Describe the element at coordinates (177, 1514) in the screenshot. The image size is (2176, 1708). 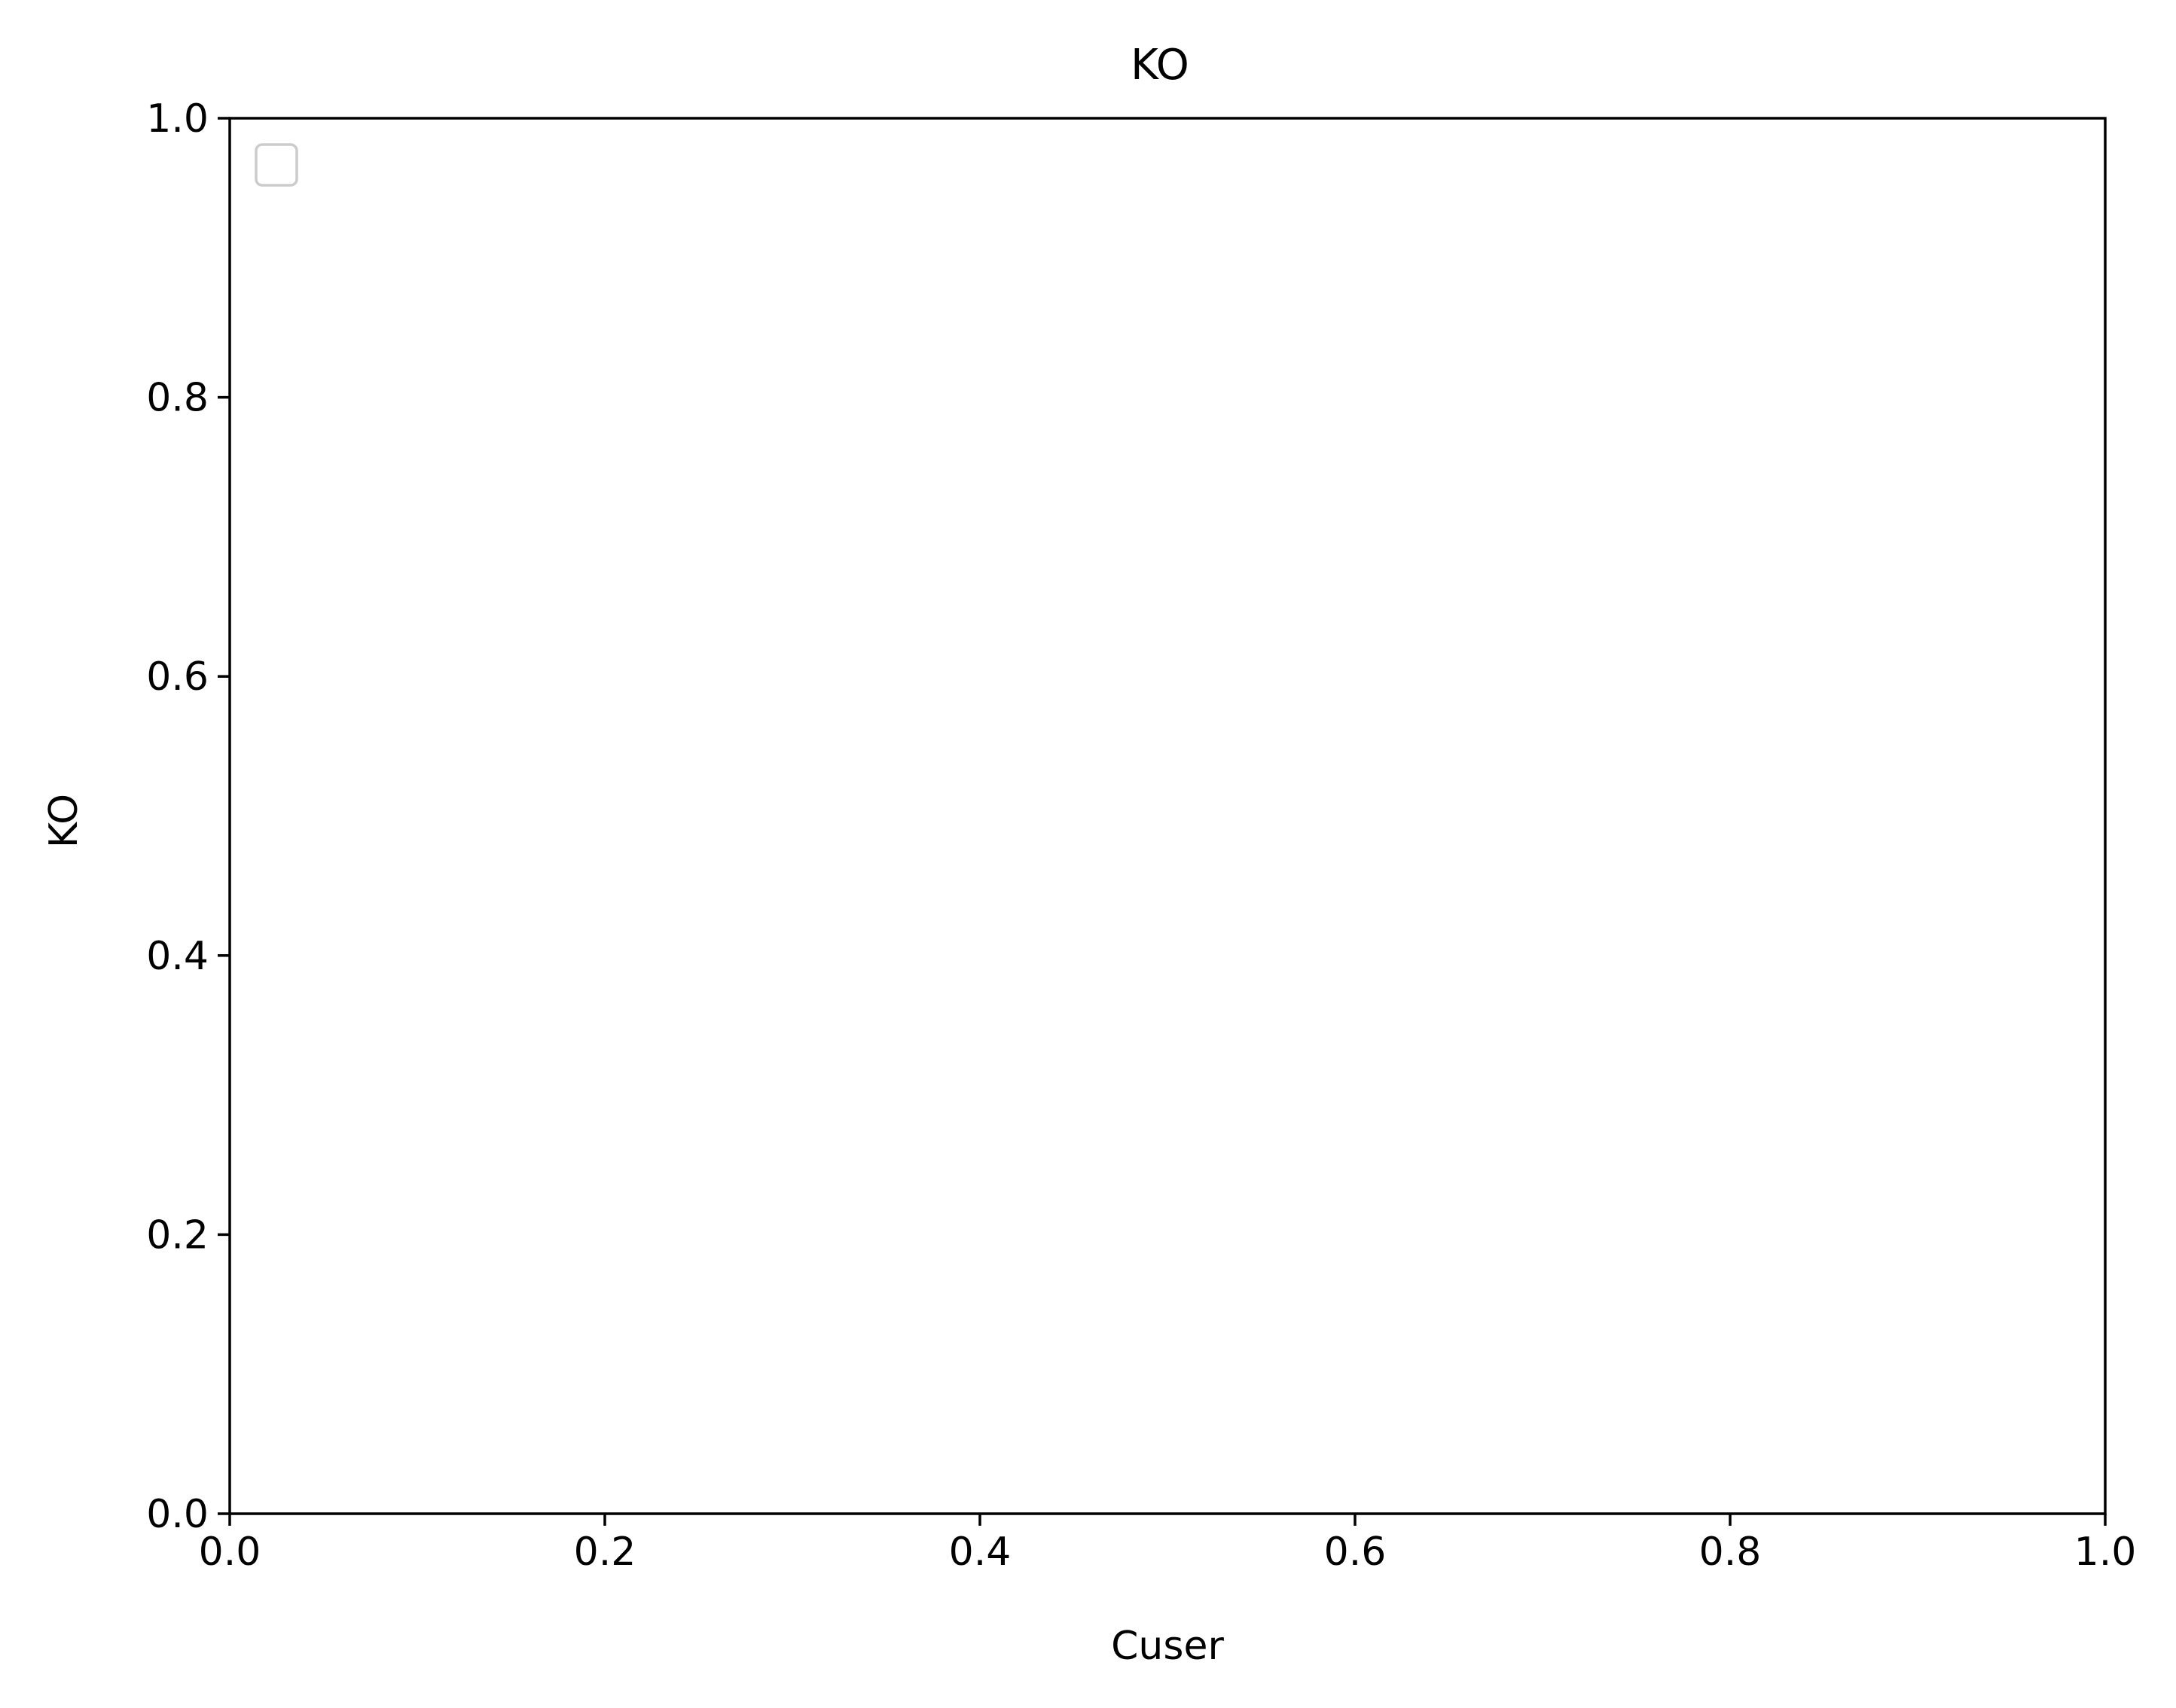
I see `y-tick-label: 0.0` at that location.